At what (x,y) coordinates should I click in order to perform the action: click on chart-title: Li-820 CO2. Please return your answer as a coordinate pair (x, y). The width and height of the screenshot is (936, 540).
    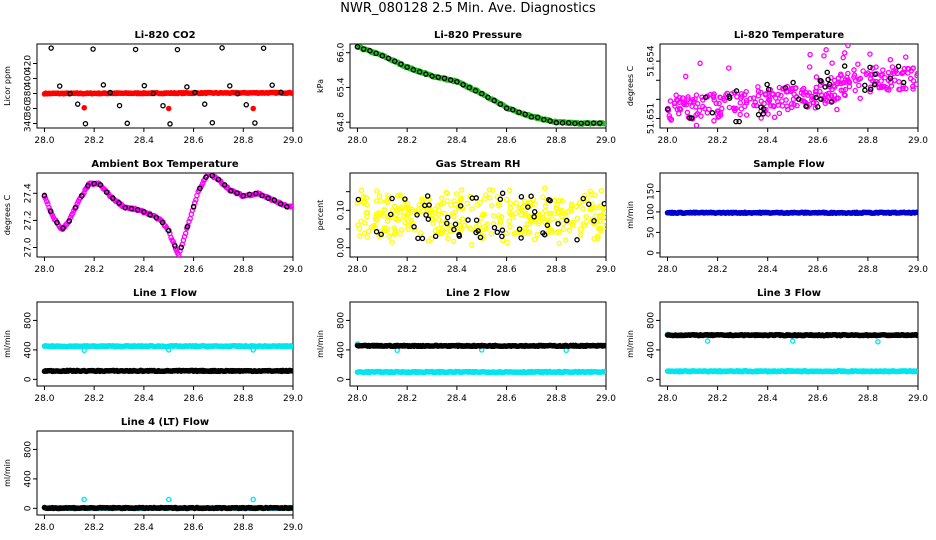
    Looking at the image, I should click on (164, 35).